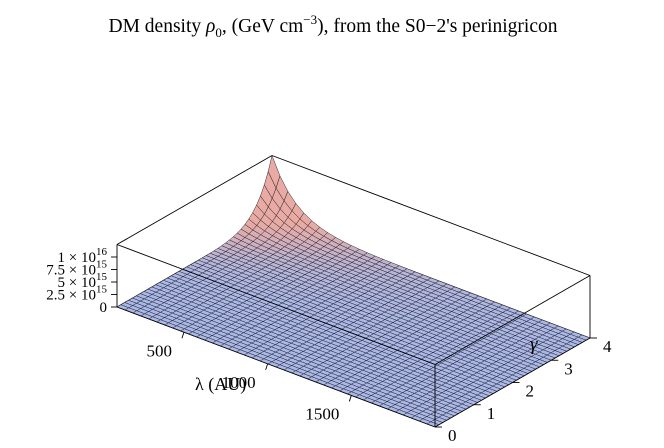 This screenshot has height=448, width=664. Describe the element at coordinates (220, 384) in the screenshot. I see `x-axis-label: λ (AU)` at that location.